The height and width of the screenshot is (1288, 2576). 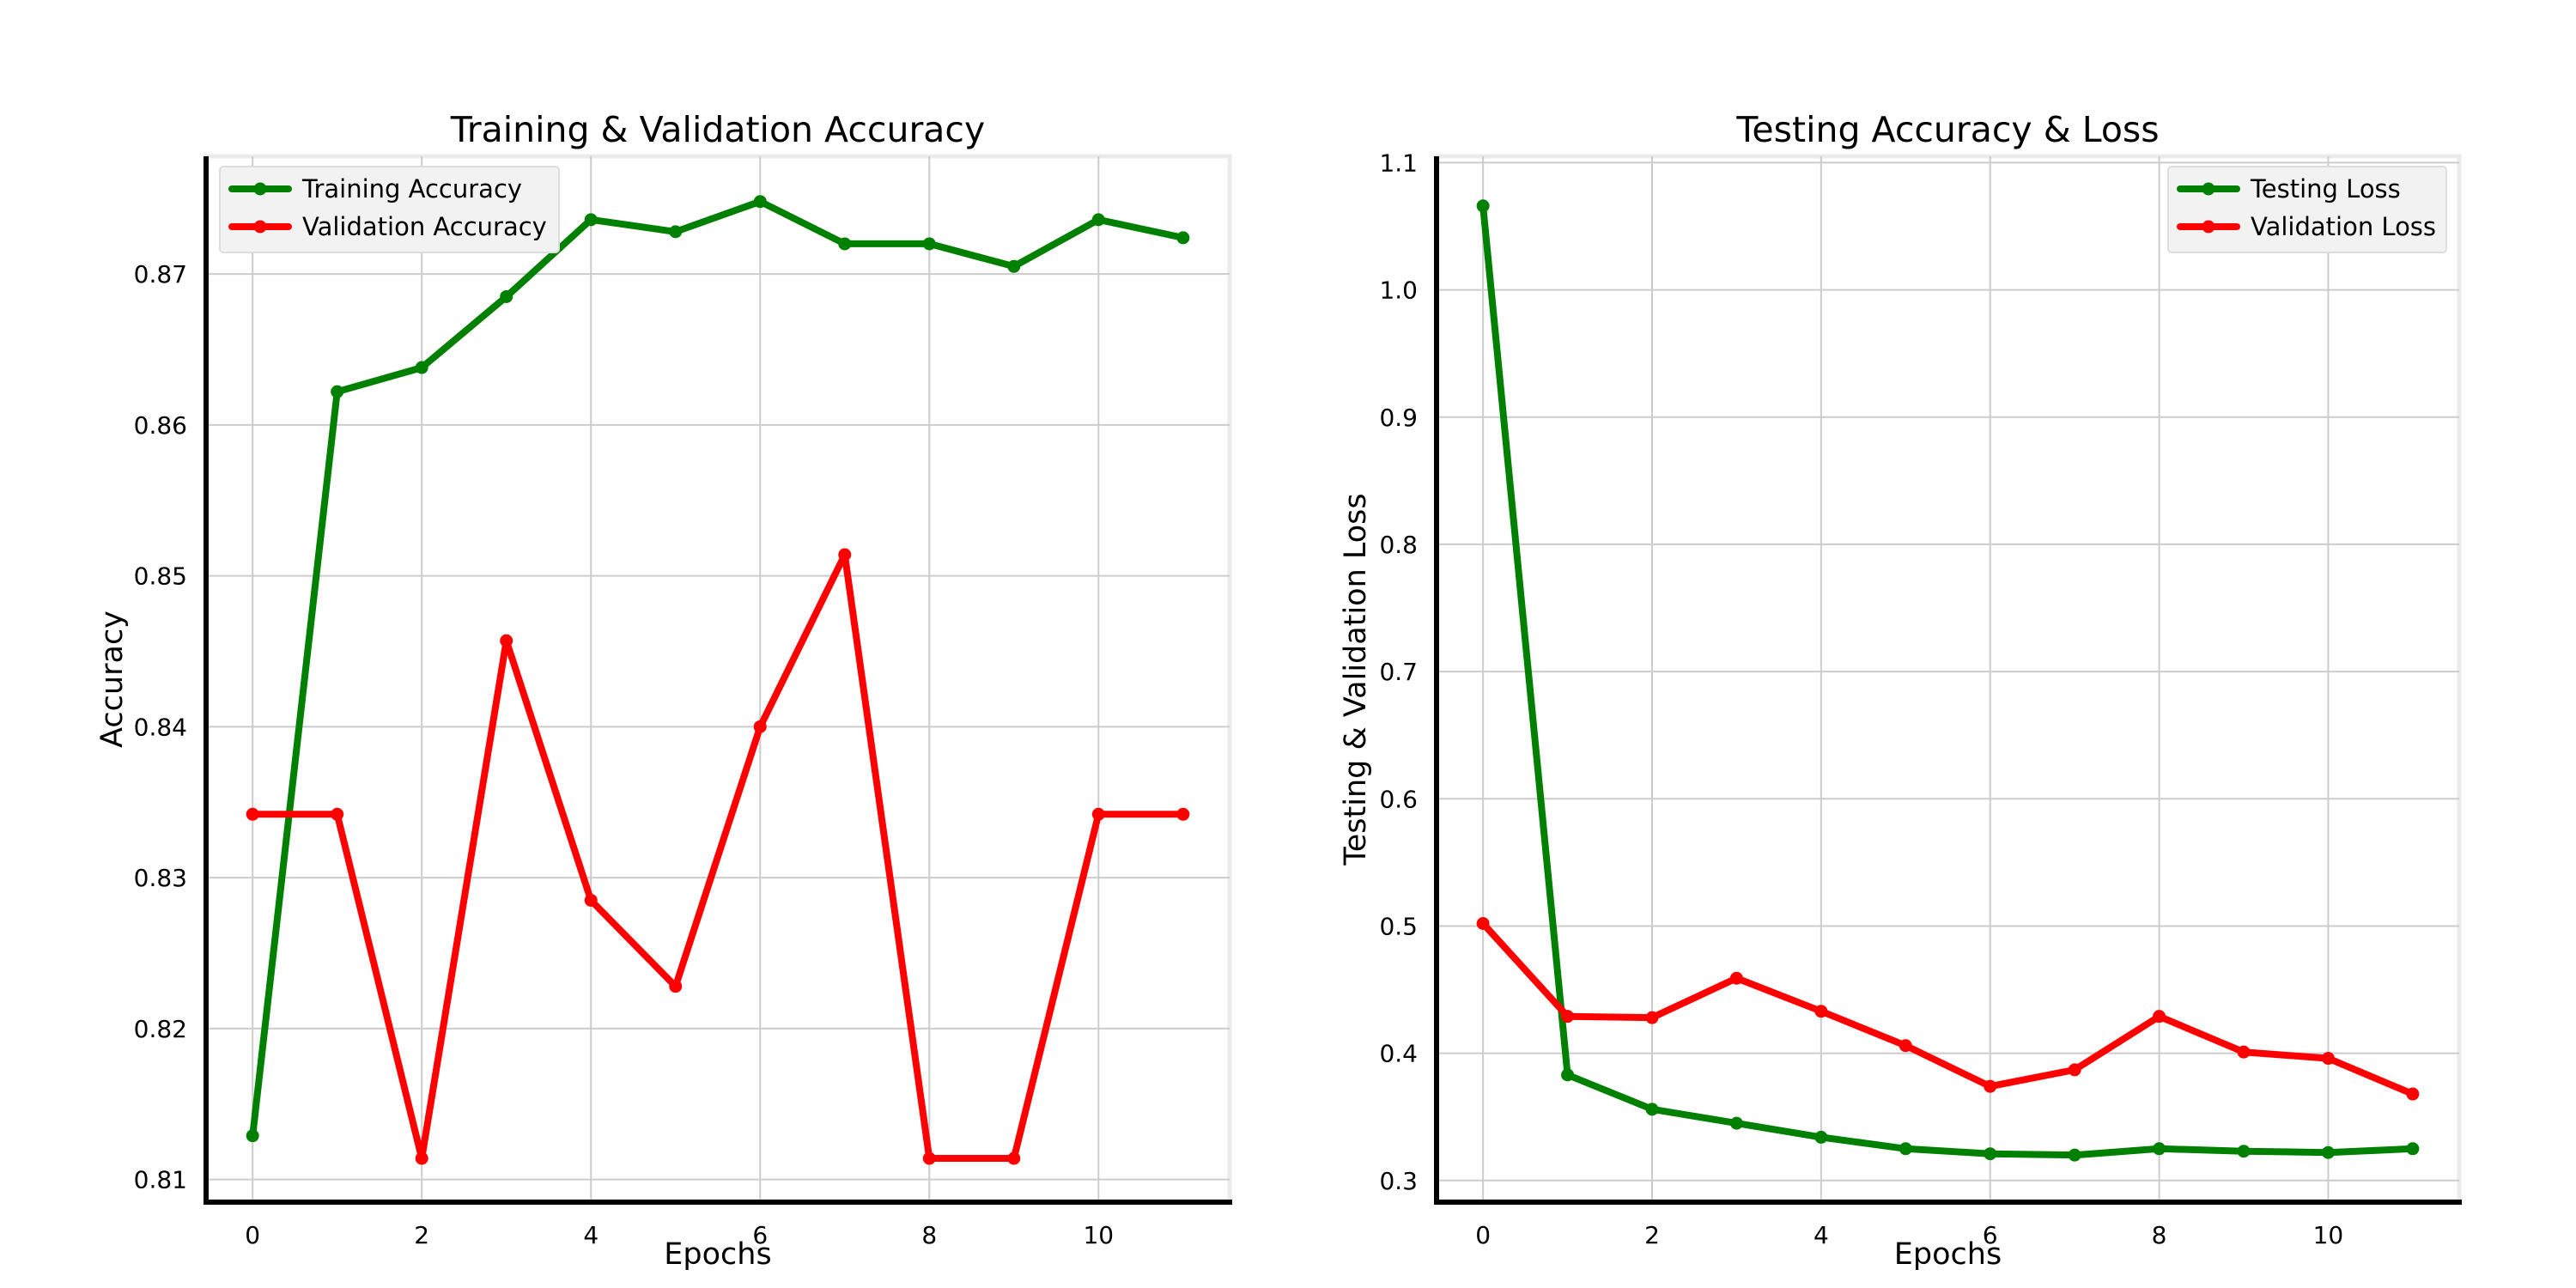 I want to click on chart-title: Training & Validation Accuracy, so click(x=718, y=129).